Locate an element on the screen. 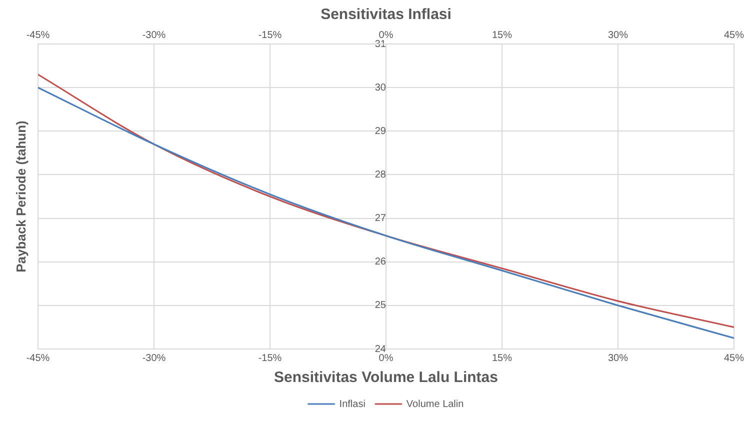  x-tick-label: 15% is located at coordinates (502, 35).